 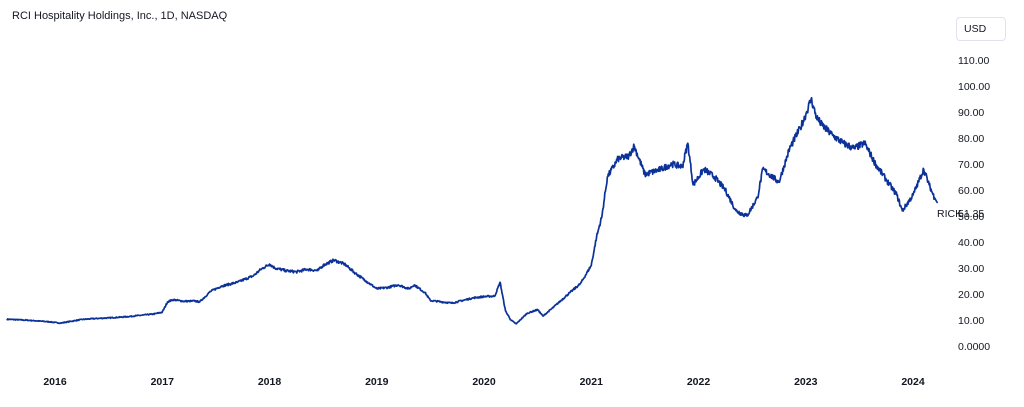 I want to click on x-tick-label: 2016, so click(x=55, y=382).